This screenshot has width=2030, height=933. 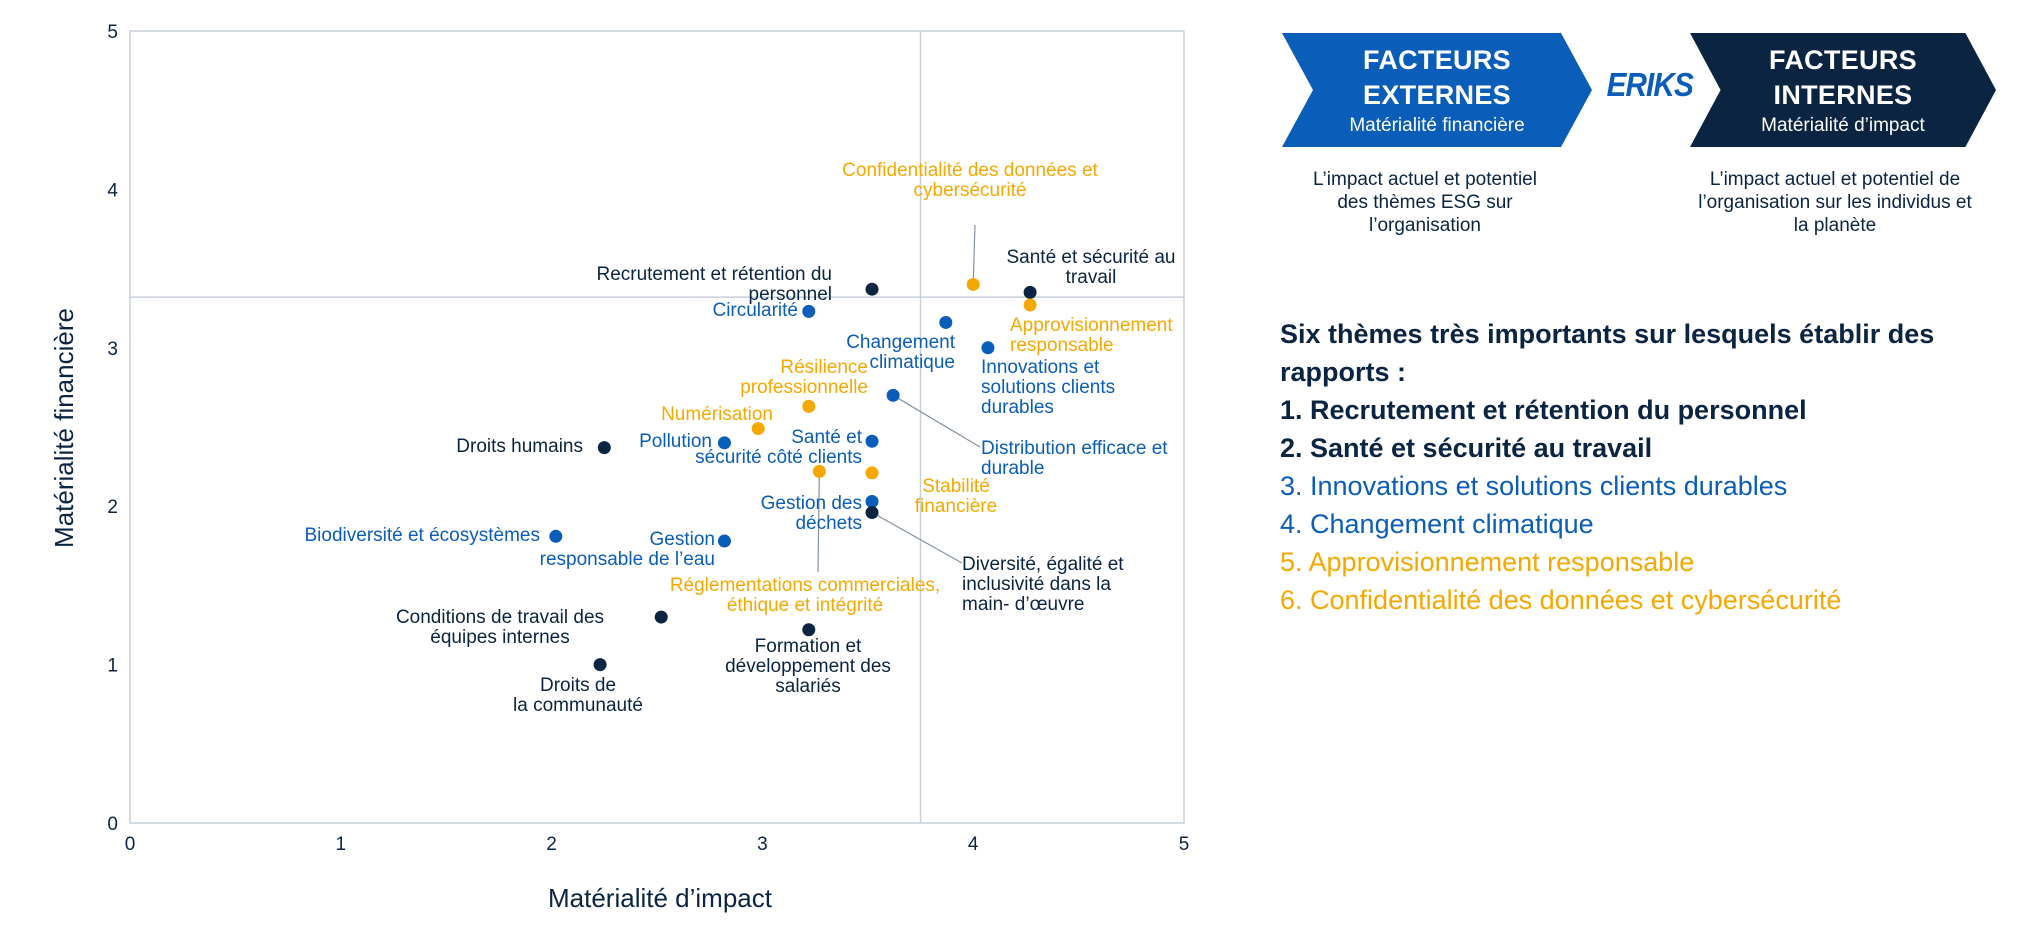 What do you see at coordinates (956, 496) in the screenshot?
I see `data-point-label: Stabilité financière` at bounding box center [956, 496].